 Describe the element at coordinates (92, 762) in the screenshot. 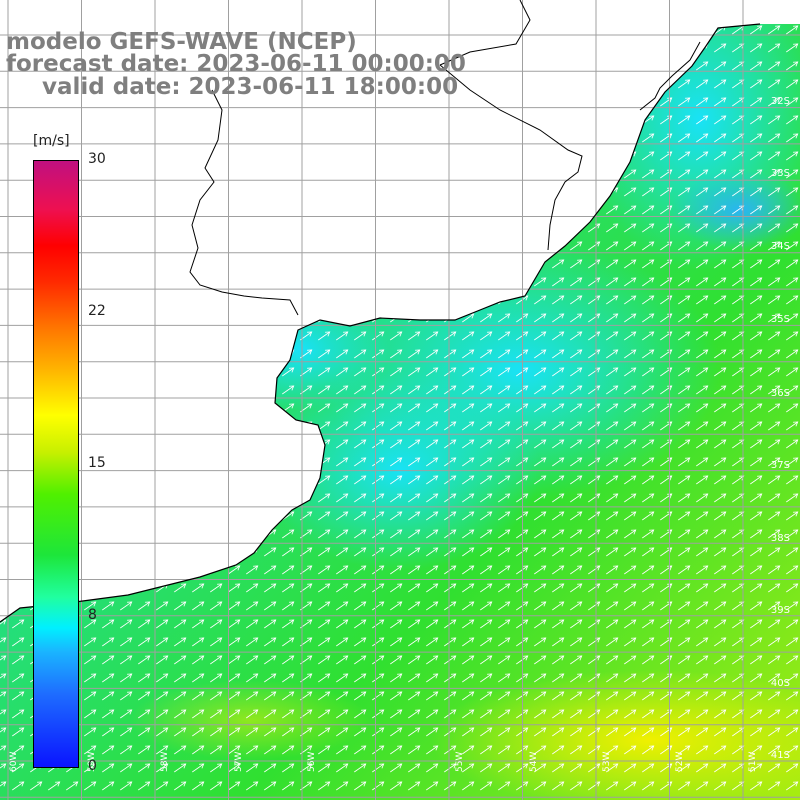

I see `longitude-label: 59W` at that location.